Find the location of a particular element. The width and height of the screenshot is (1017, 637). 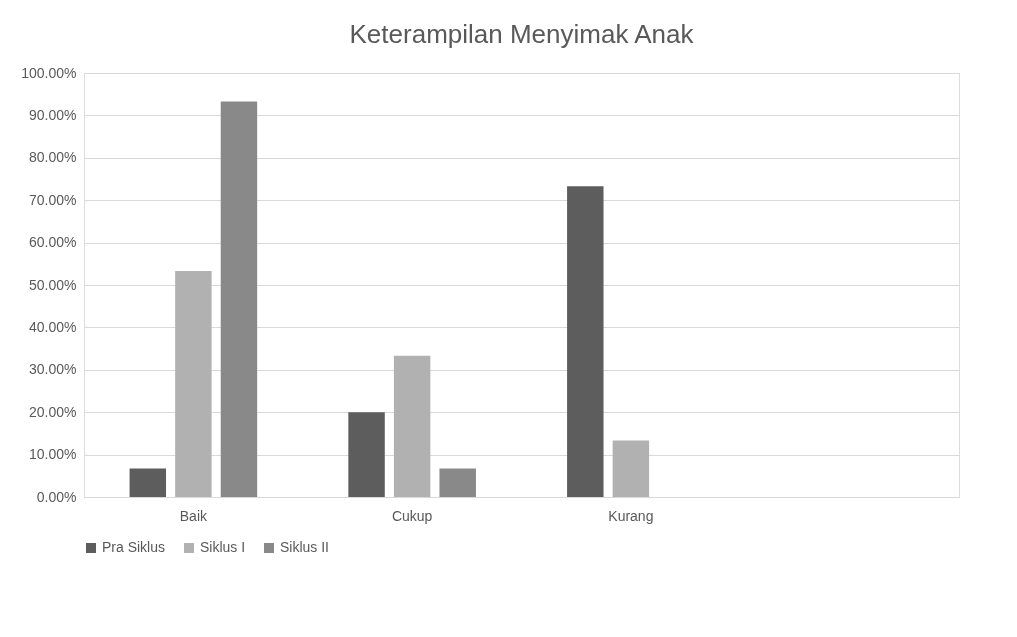

y-tick-label: 0.00% is located at coordinates (56, 496).